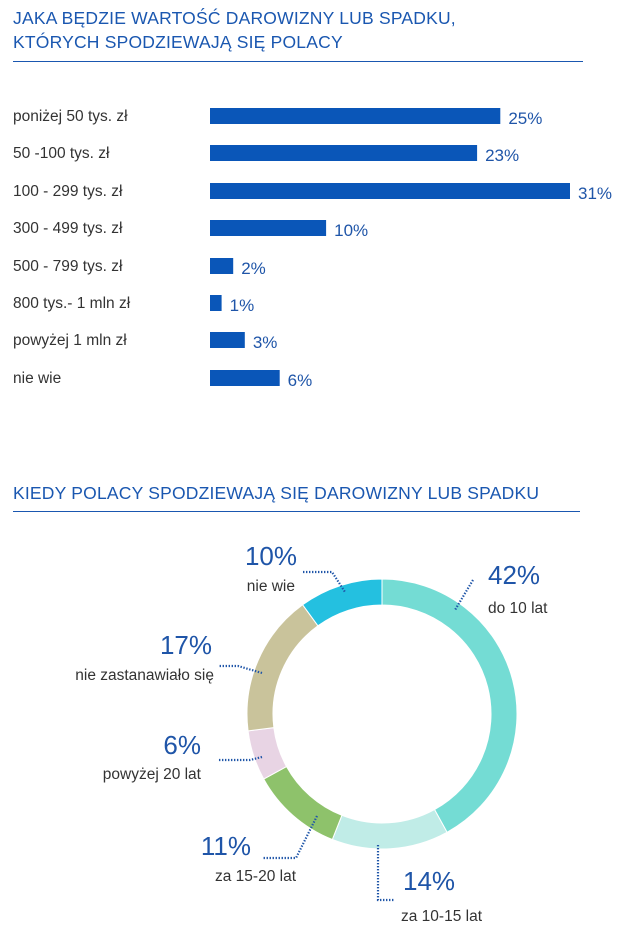  What do you see at coordinates (72, 303) in the screenshot?
I see `bar-category-label: 800 tys.- 1 mln zł` at bounding box center [72, 303].